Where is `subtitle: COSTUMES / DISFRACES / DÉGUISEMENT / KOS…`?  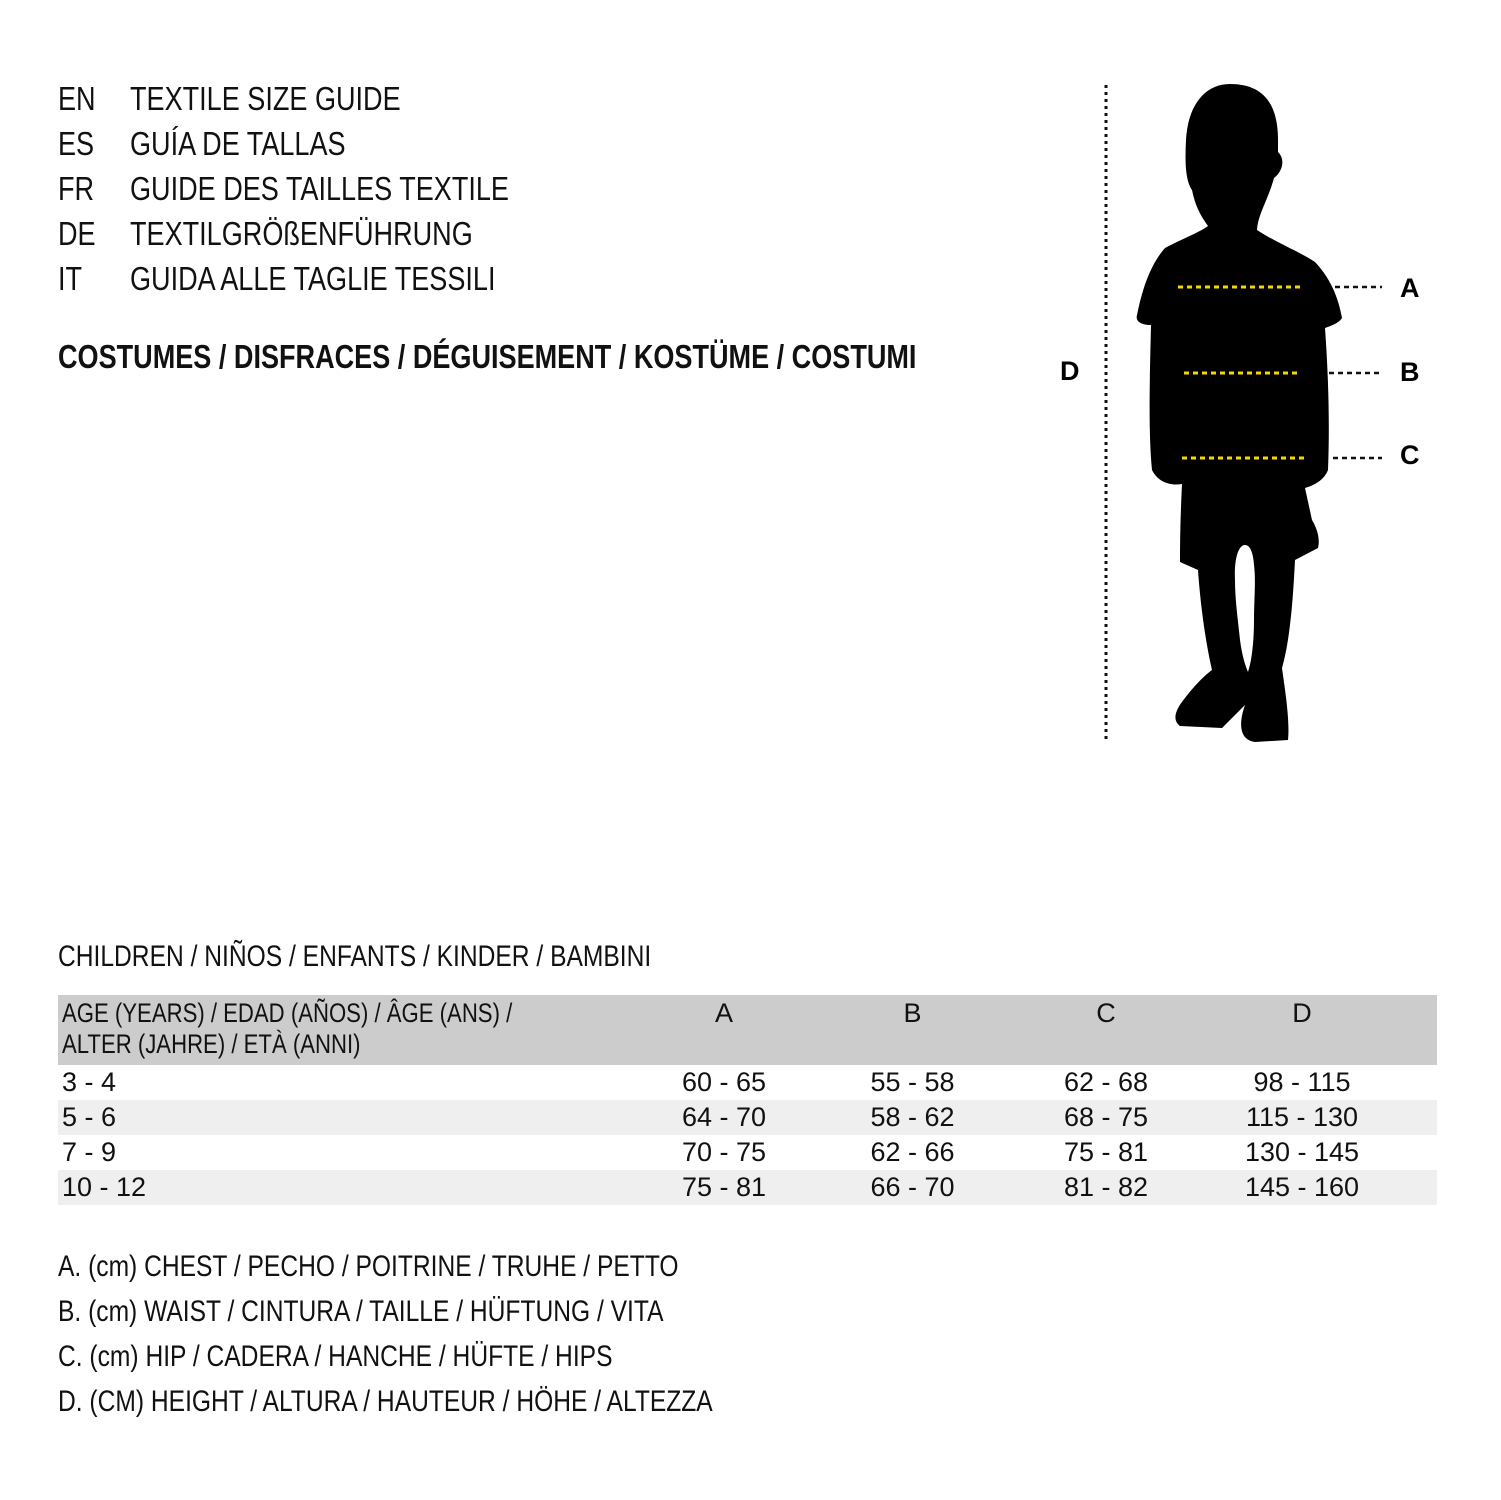
subtitle: COSTUMES / DISFRACES / DÉGUISEMENT / KOS… is located at coordinates (581, 357).